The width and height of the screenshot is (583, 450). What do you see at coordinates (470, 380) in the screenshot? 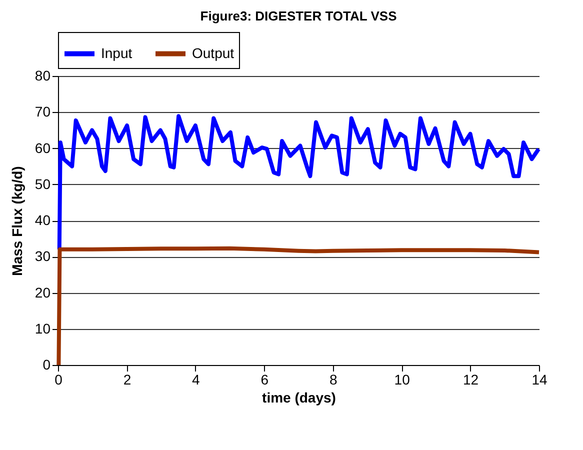
I see `x-tick-label: 12` at bounding box center [470, 380].